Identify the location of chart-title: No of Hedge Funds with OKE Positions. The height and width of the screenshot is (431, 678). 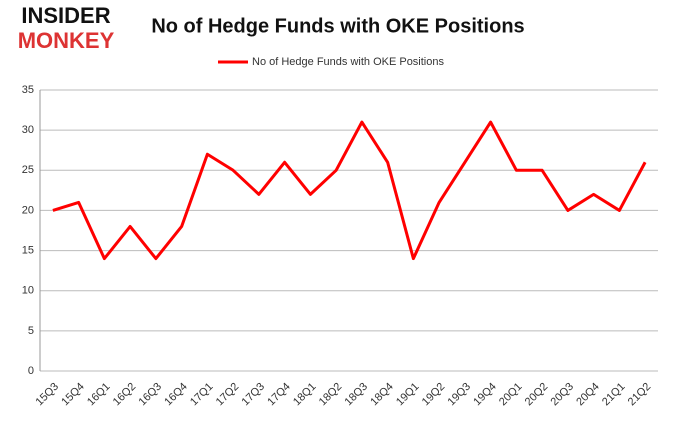
(337, 26).